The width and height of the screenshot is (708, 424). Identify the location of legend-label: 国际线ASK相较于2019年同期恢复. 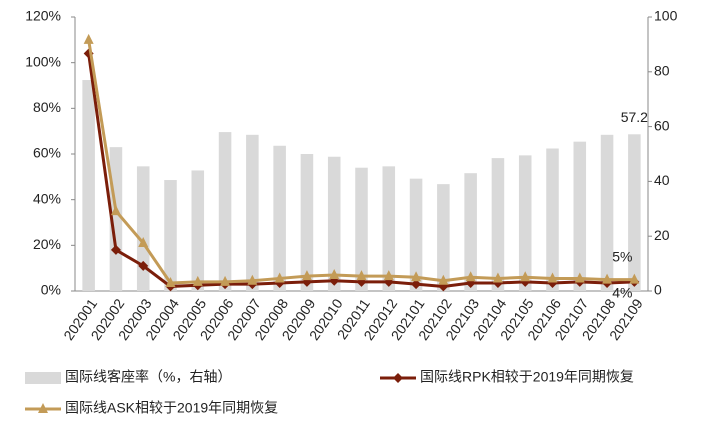
(171, 408).